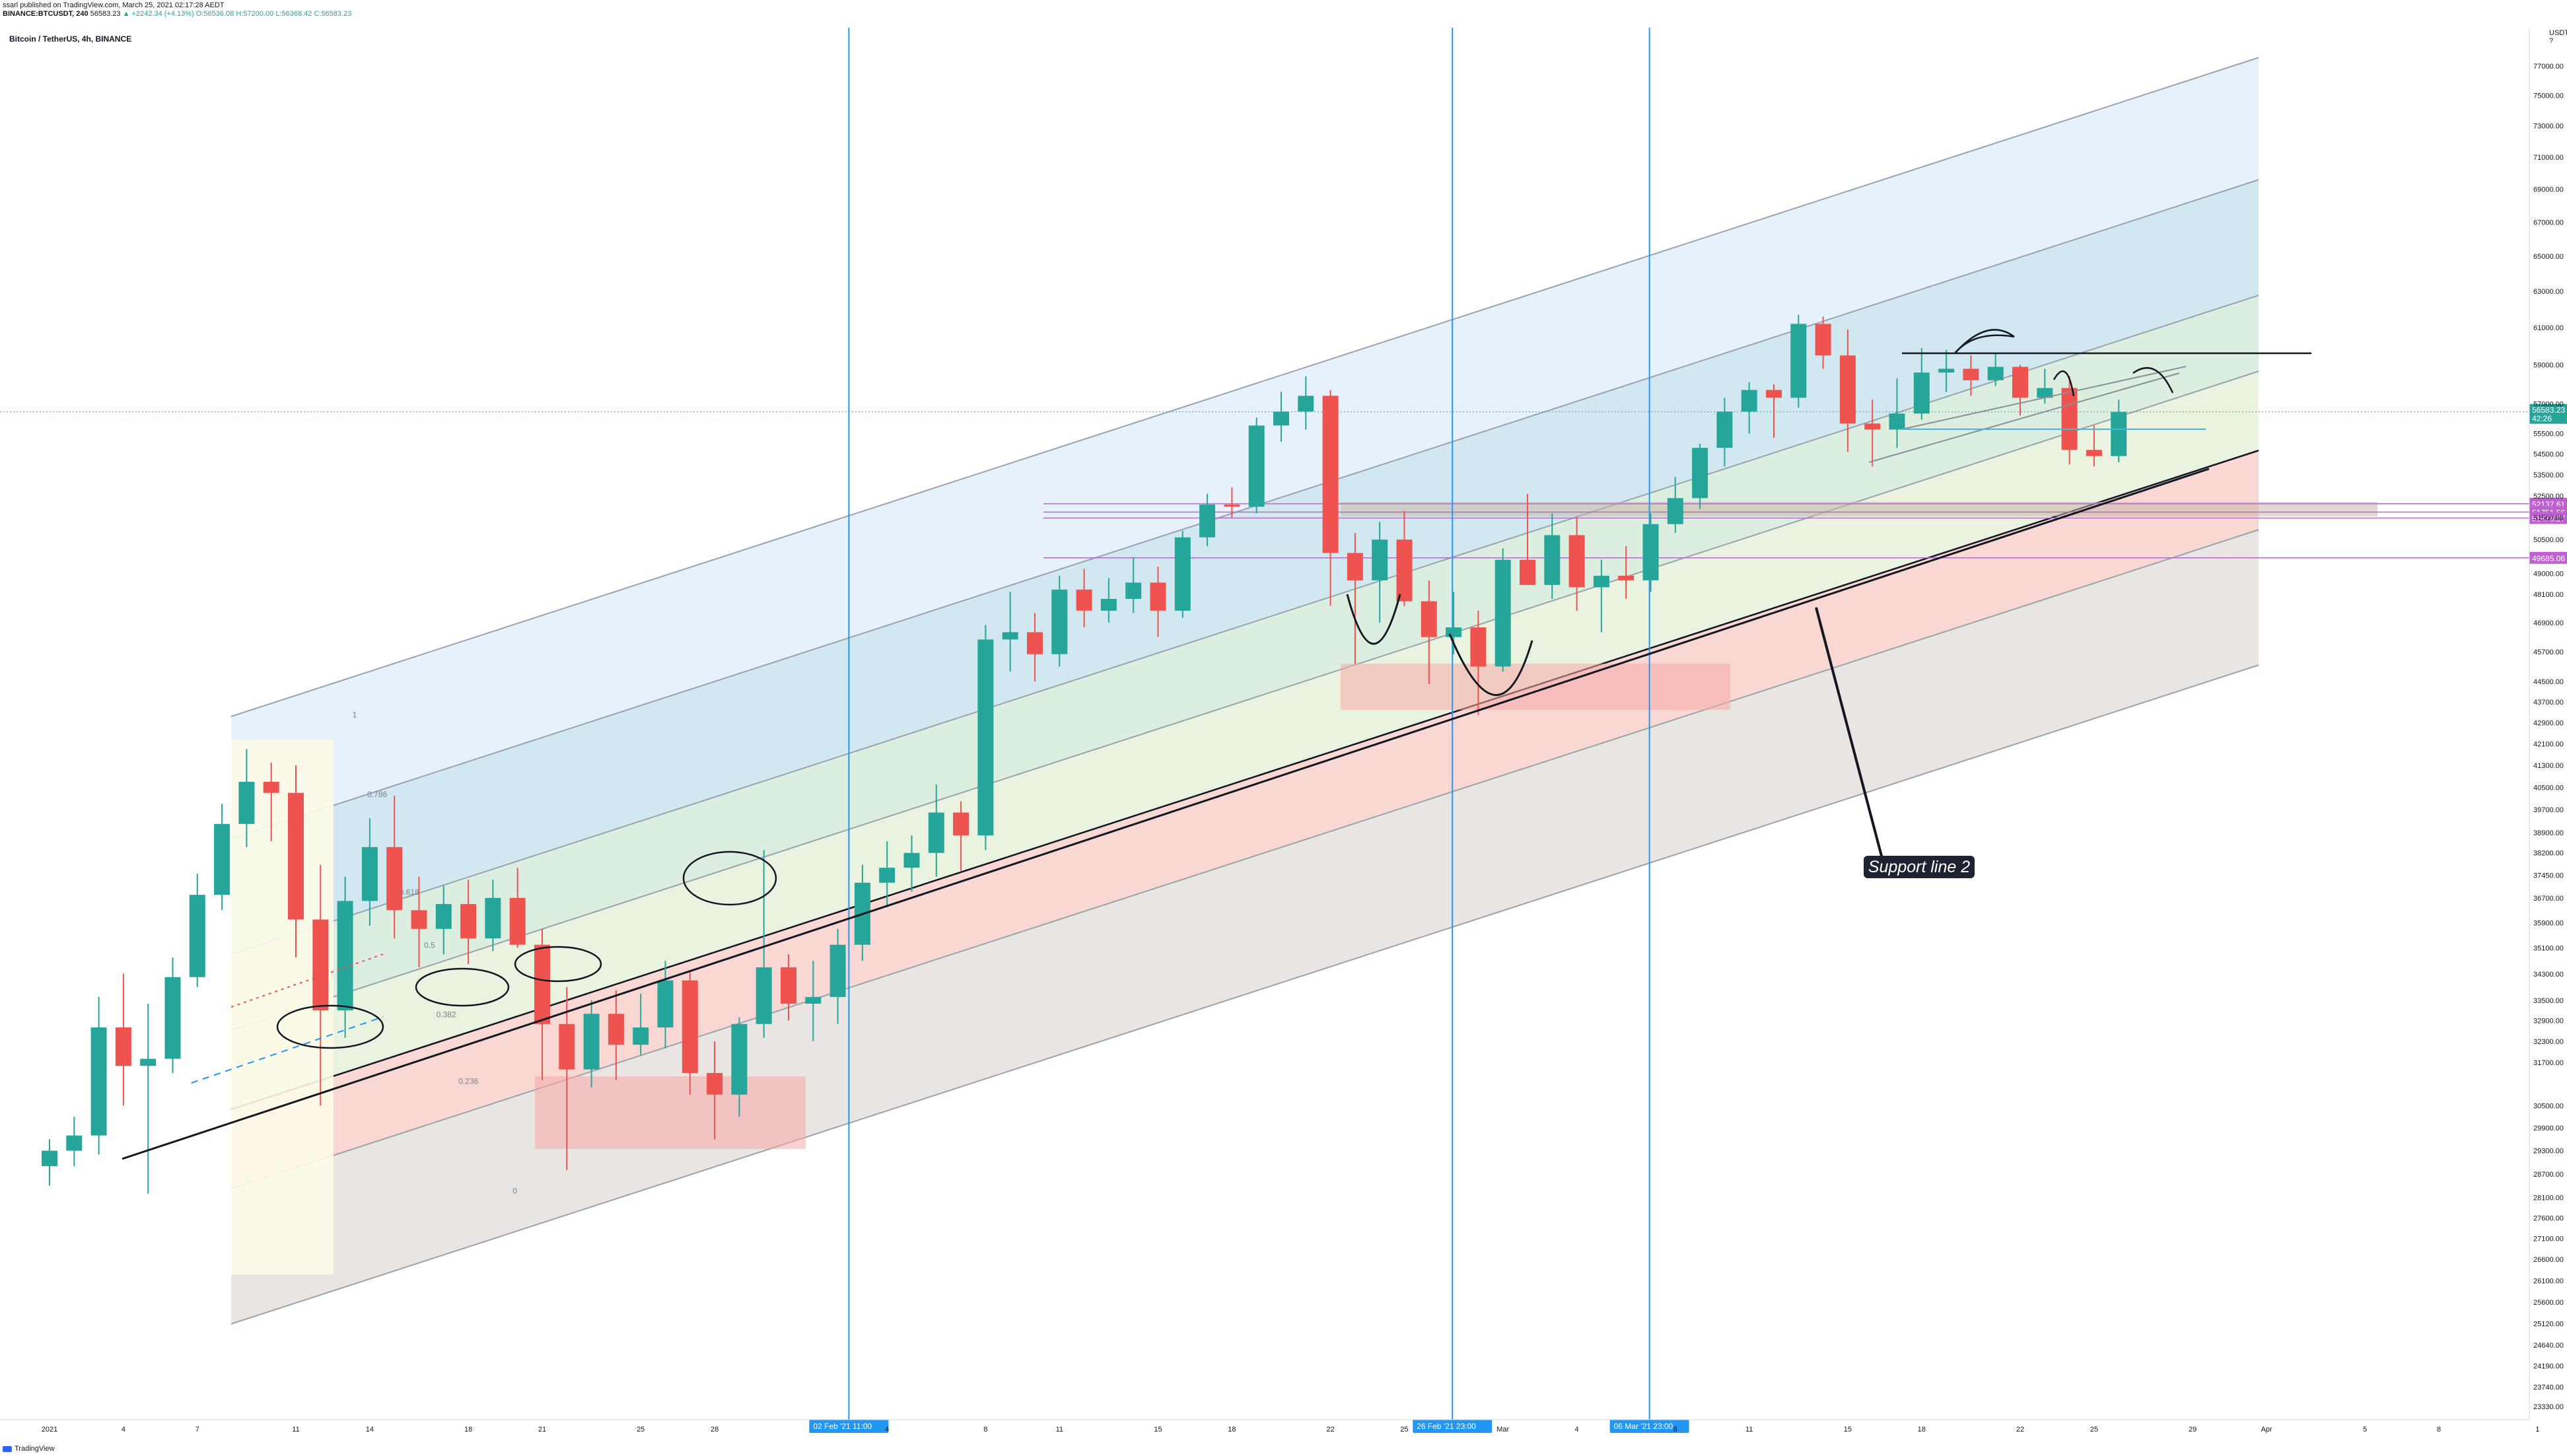 The image size is (2567, 1456). Describe the element at coordinates (2548, 475) in the screenshot. I see `price-tick-label: 53500.00` at that location.